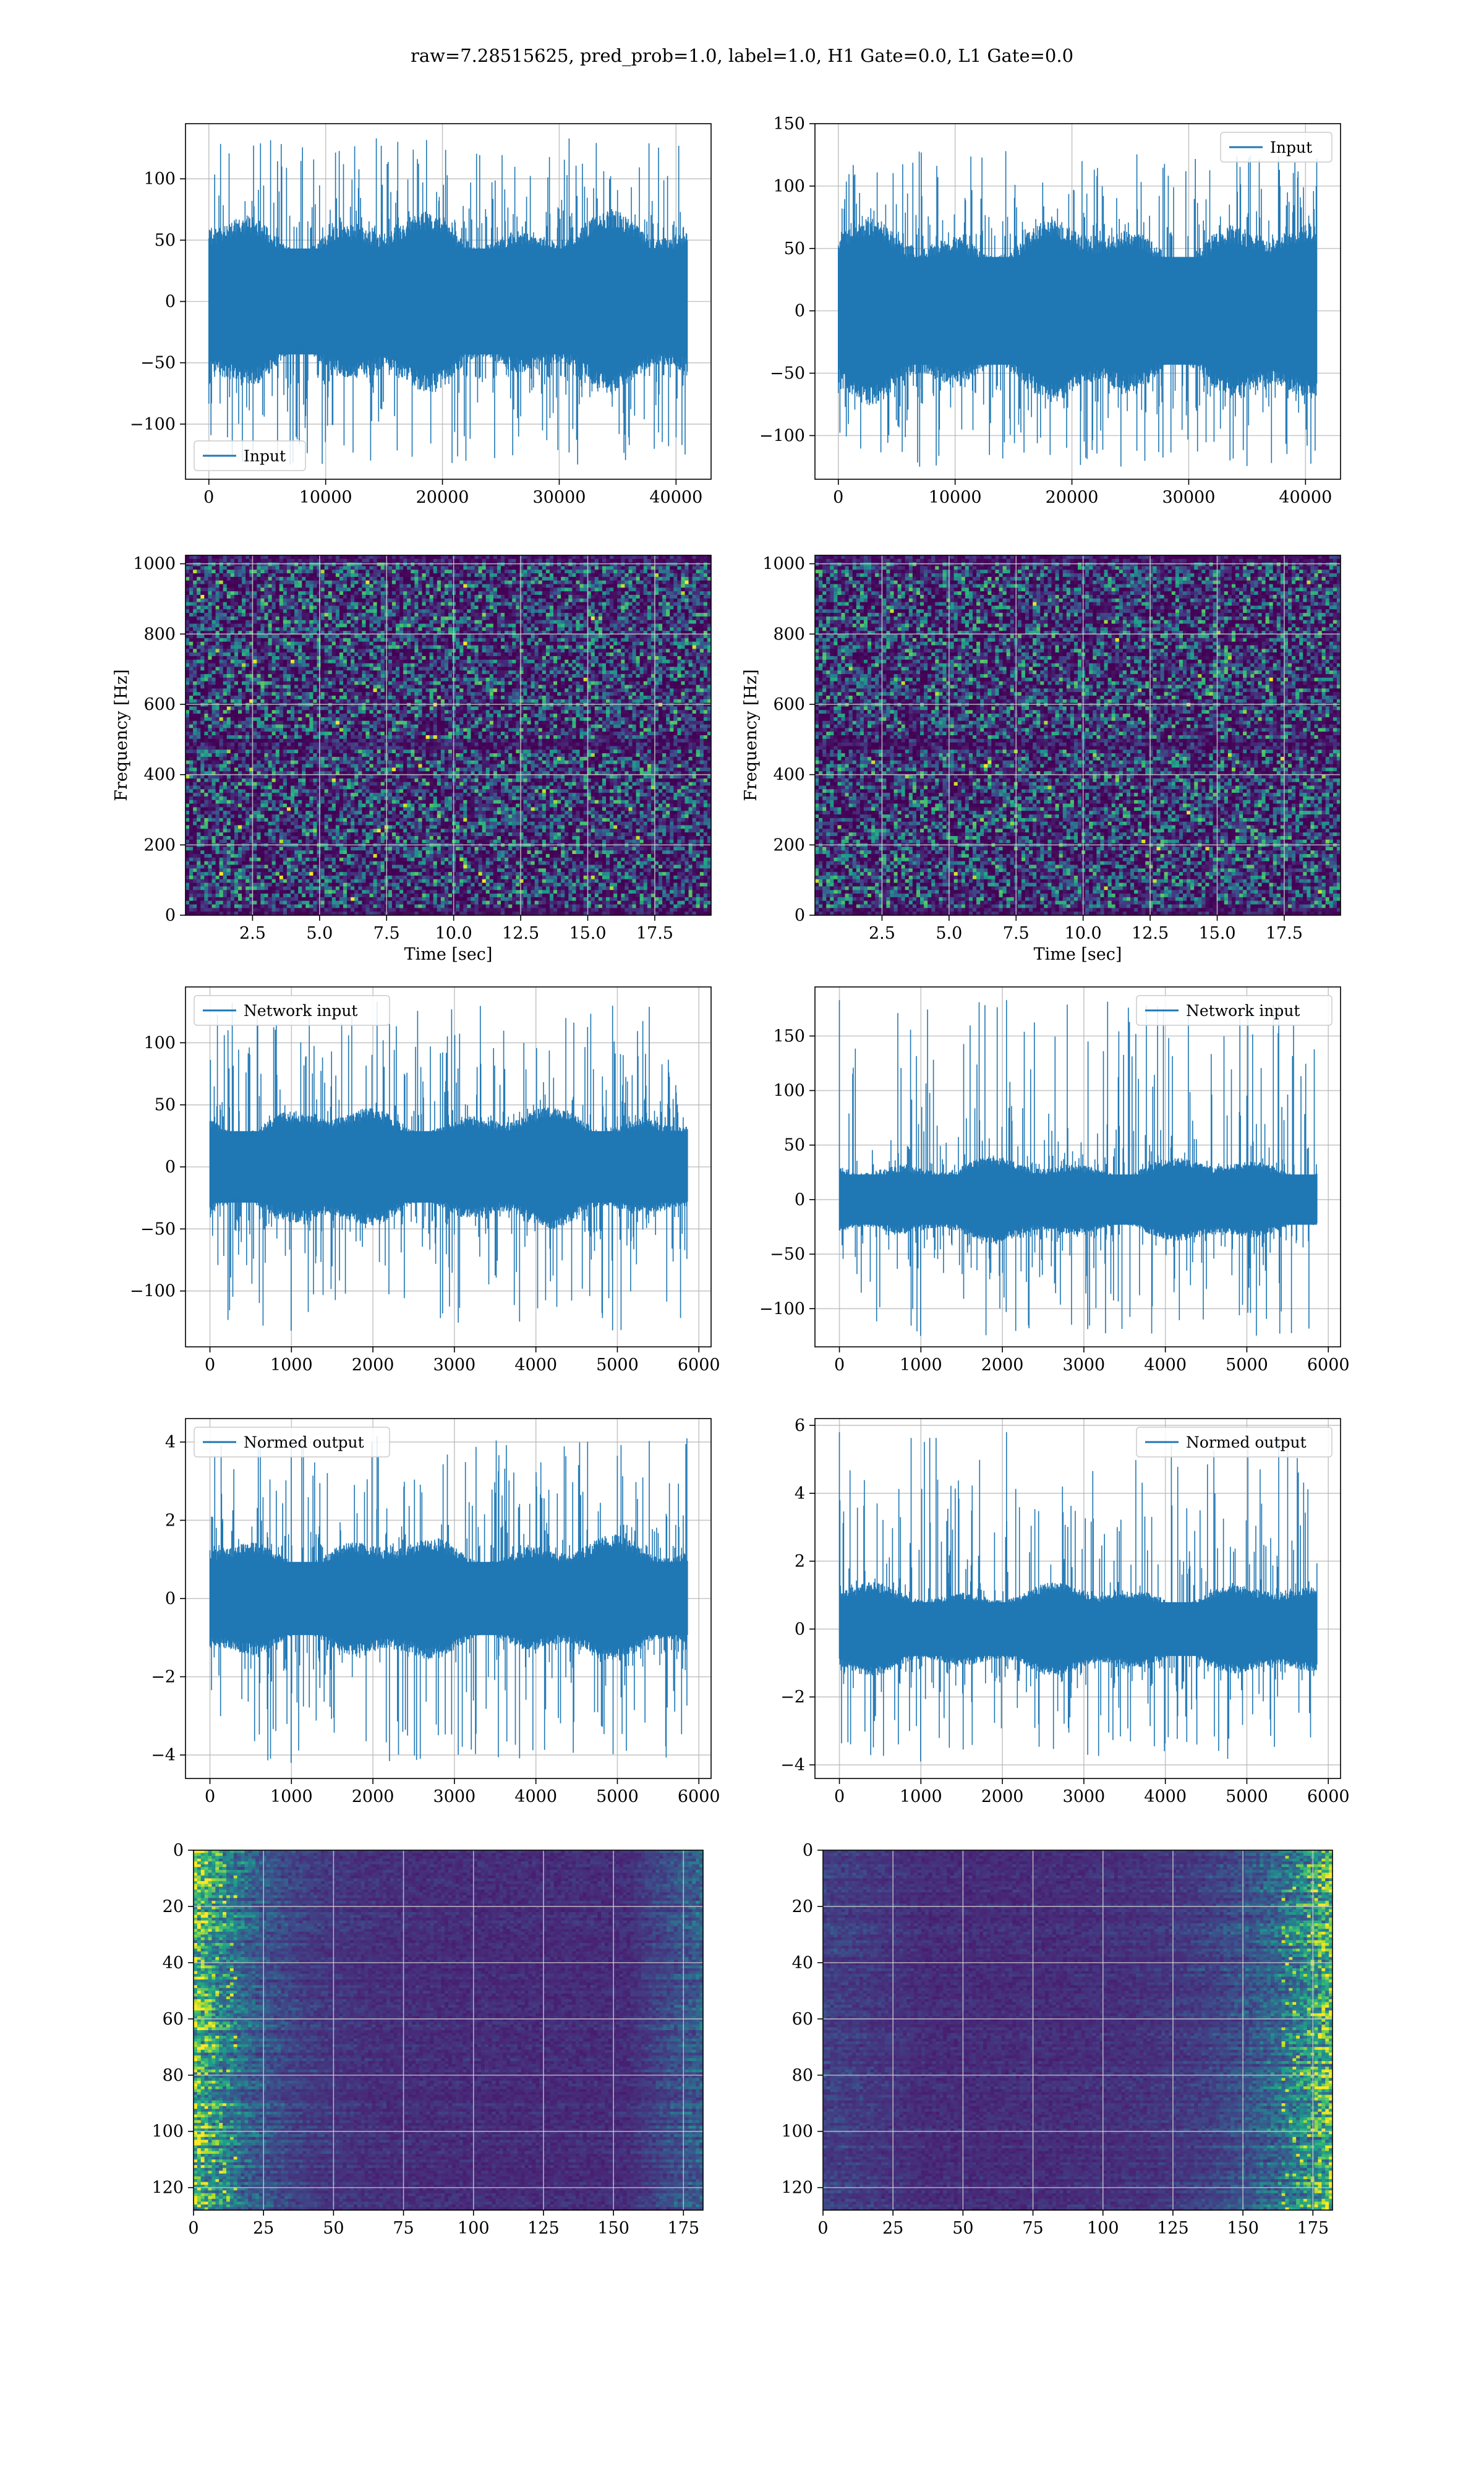 Image resolution: width=1484 pixels, height=2476 pixels. Describe the element at coordinates (1150, 933) in the screenshot. I see `x-tick-label: 12.5` at that location.